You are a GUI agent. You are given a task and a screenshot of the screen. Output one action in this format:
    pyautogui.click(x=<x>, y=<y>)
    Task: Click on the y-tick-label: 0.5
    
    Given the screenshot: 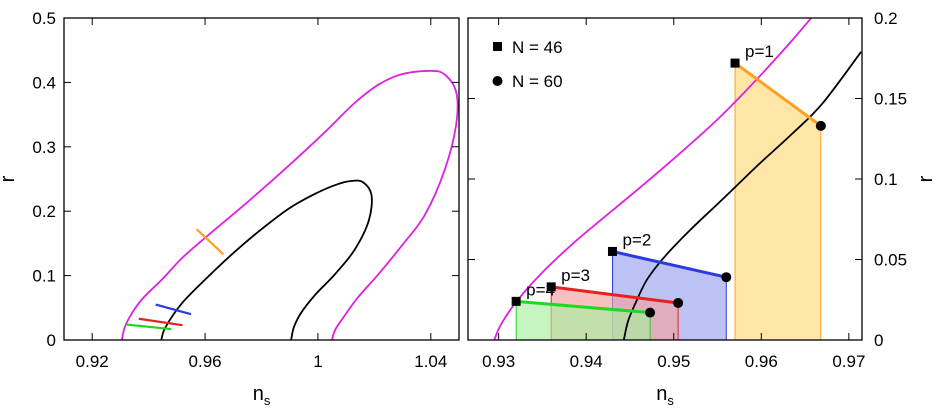 What is the action you would take?
    pyautogui.click(x=44, y=18)
    